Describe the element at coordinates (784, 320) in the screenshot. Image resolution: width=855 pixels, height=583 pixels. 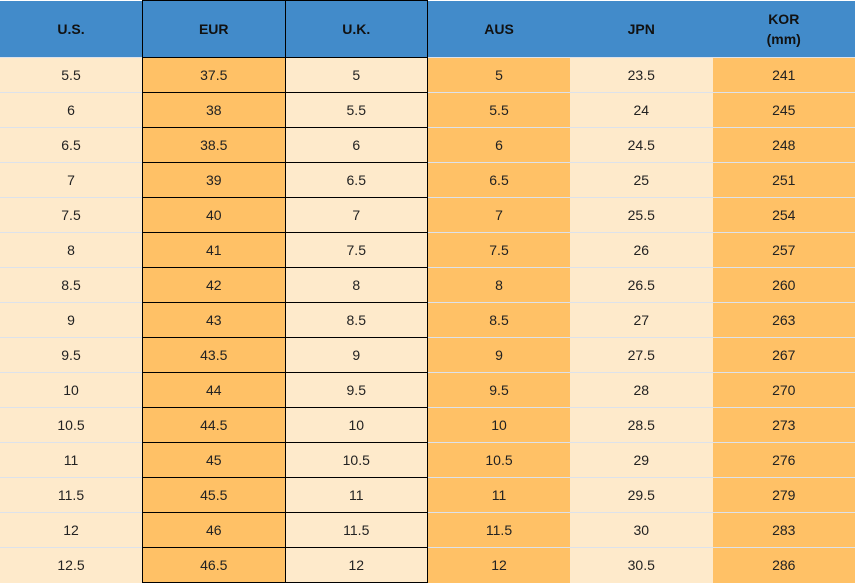
I see `table-cell: 263` at that location.